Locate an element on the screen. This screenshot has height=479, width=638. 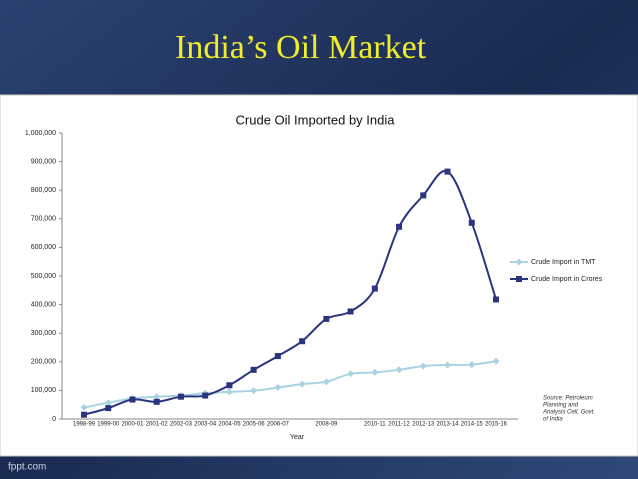
x-tick-label: 2014-15 is located at coordinates (472, 425).